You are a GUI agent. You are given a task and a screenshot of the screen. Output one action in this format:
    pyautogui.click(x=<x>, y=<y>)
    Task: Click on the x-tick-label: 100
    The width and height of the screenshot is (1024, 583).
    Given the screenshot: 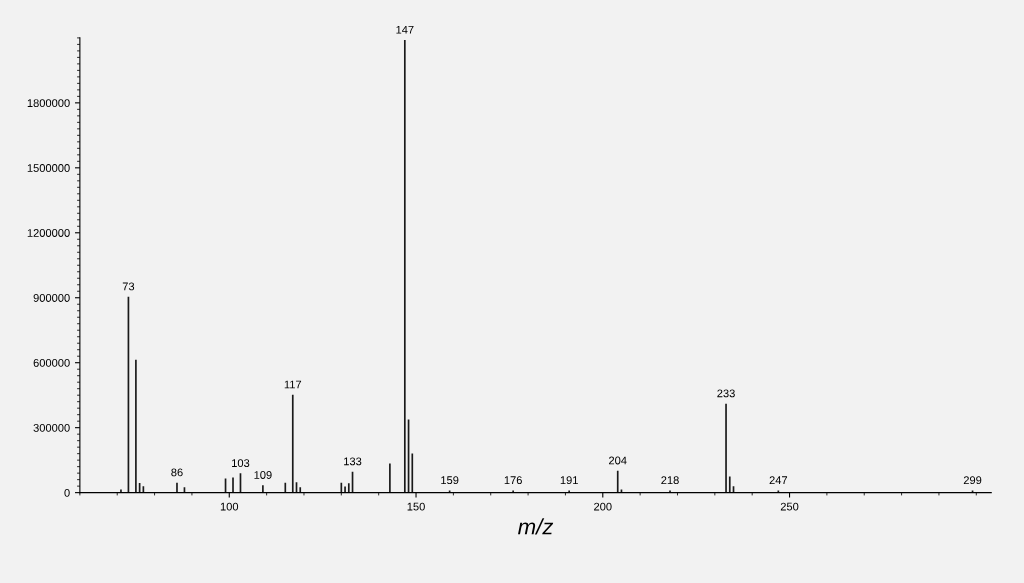 What is the action you would take?
    pyautogui.click(x=229, y=506)
    